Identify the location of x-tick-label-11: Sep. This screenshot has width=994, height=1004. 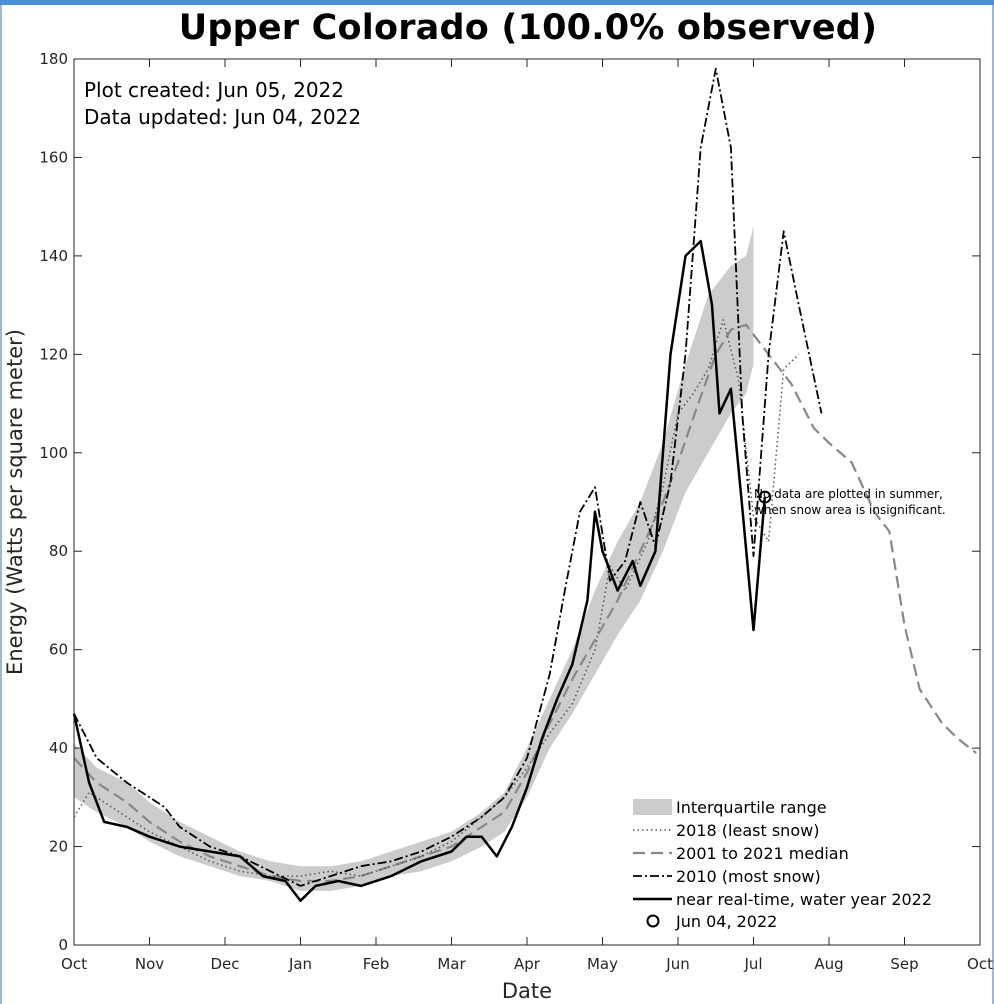
(904, 964).